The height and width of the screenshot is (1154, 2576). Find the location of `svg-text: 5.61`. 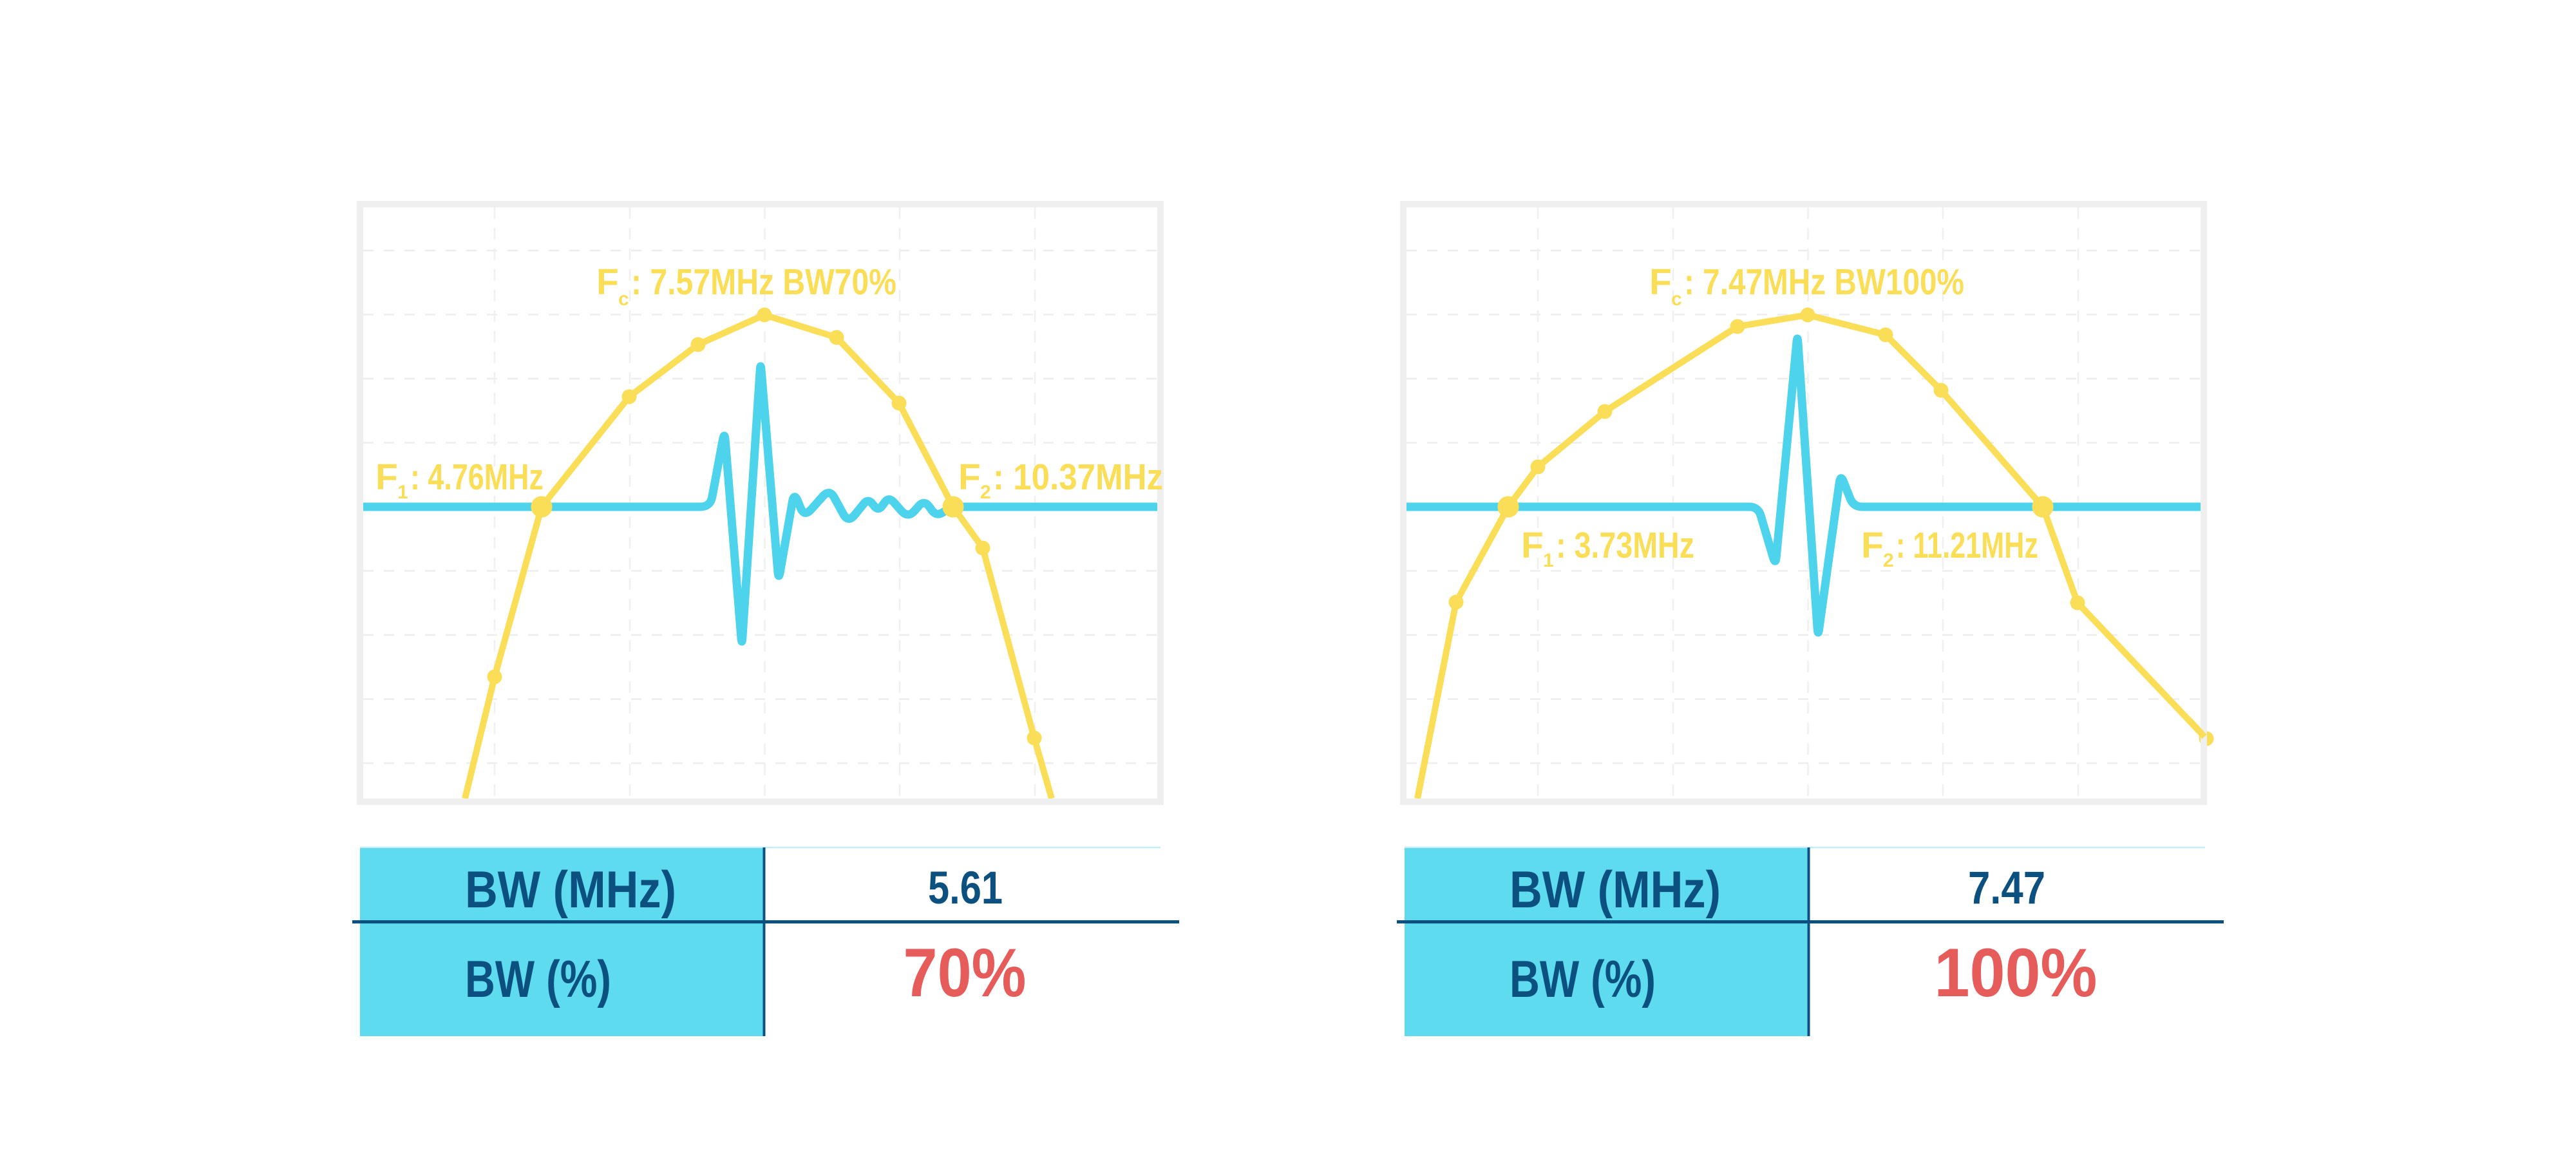

svg-text: 5.61 is located at coordinates (966, 889).